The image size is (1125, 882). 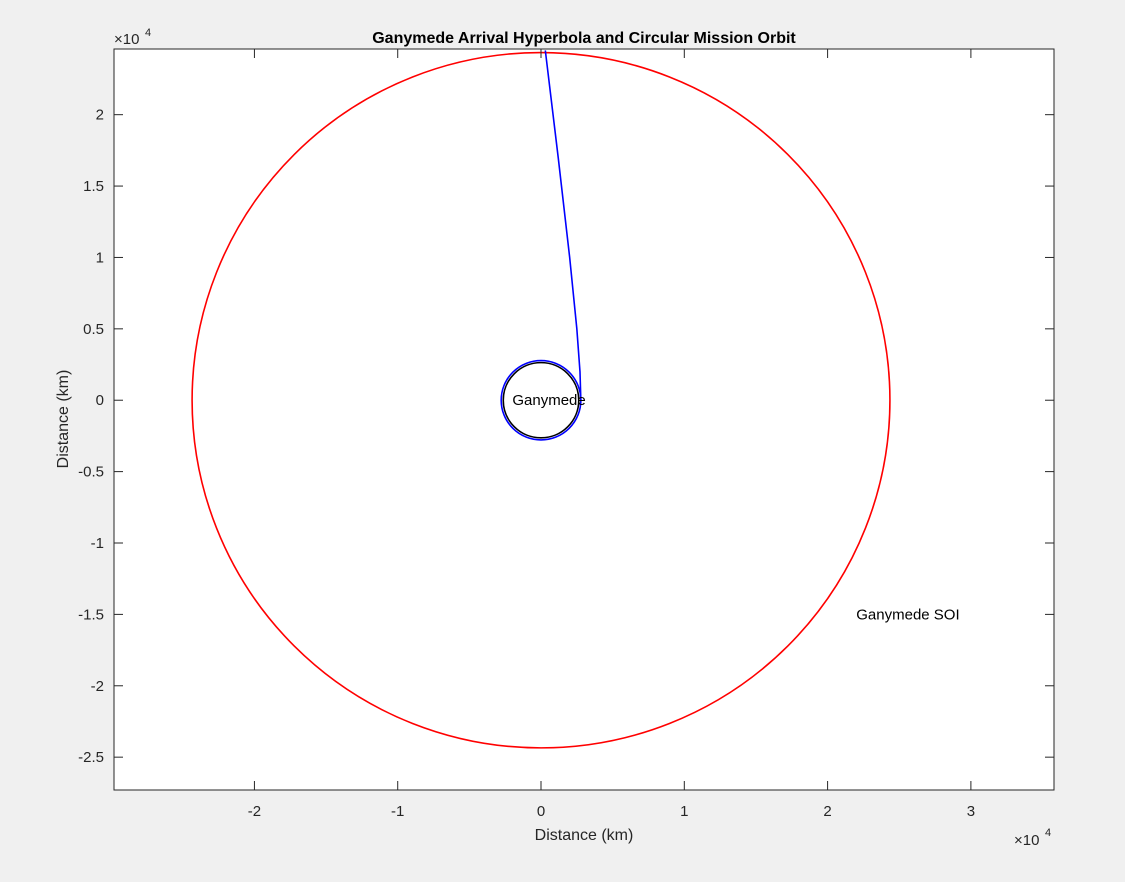 What do you see at coordinates (91, 614) in the screenshot?
I see `y-tick-label: -1.5` at bounding box center [91, 614].